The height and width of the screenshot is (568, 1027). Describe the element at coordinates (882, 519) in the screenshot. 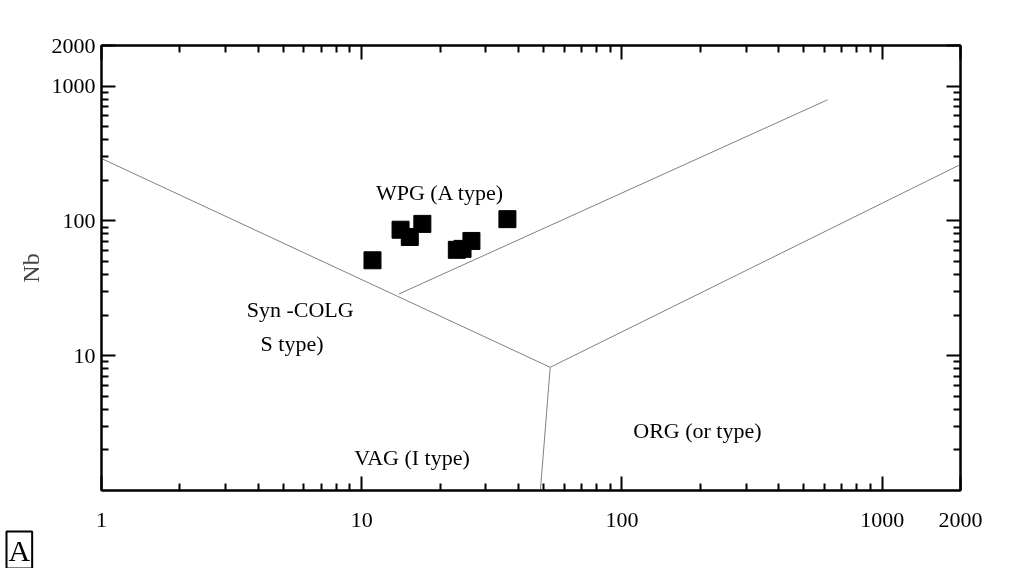

I see `x-tick-label: 1000` at that location.